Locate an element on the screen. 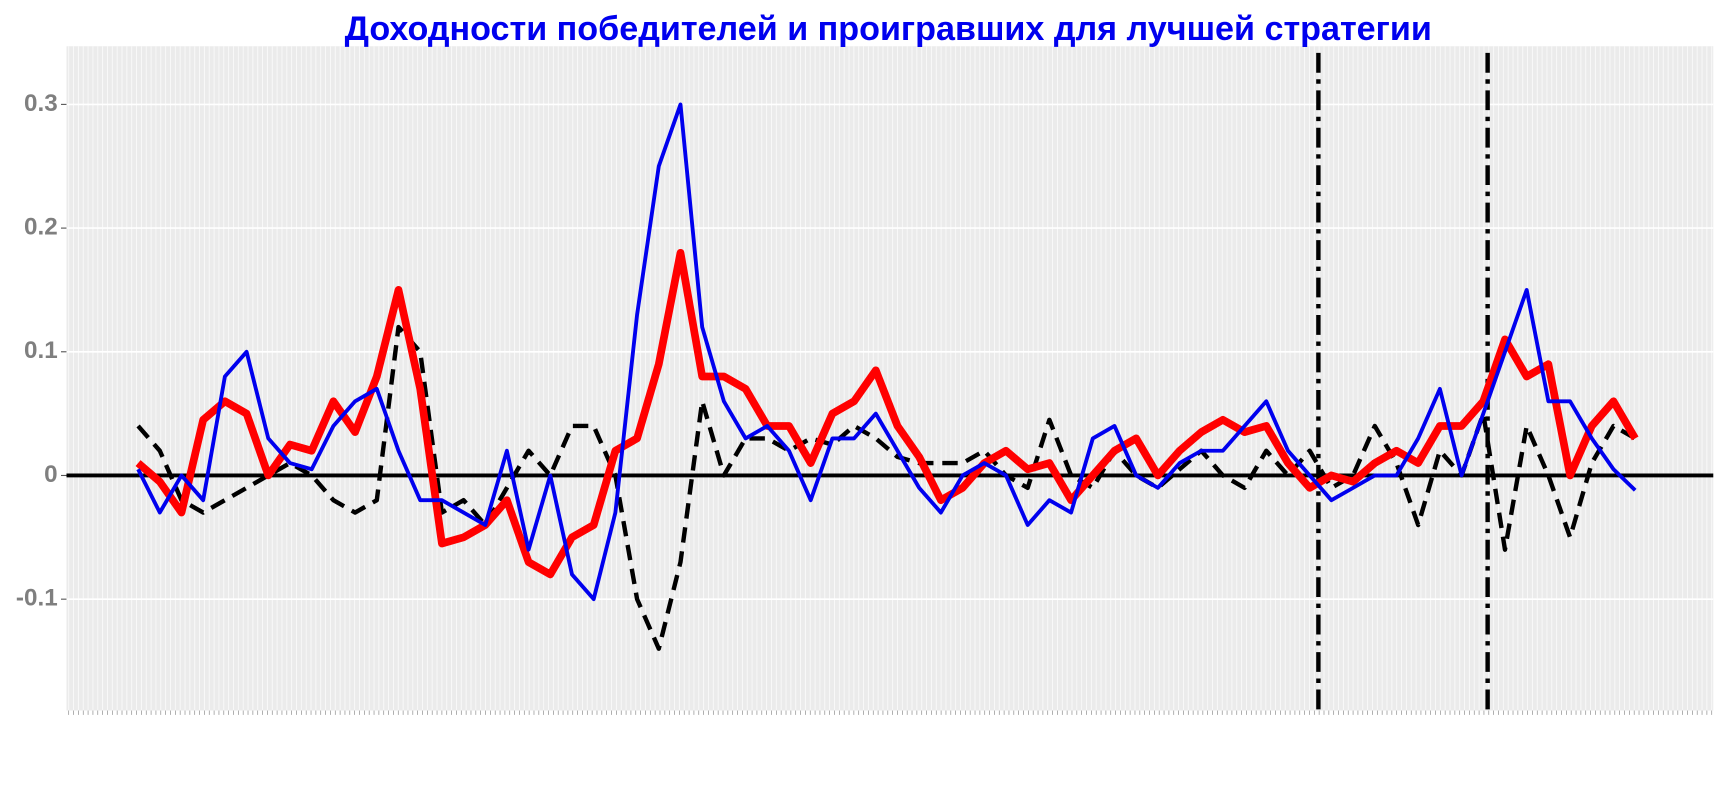 The height and width of the screenshot is (792, 1728). y-tick-label: 0 is located at coordinates (50, 474).